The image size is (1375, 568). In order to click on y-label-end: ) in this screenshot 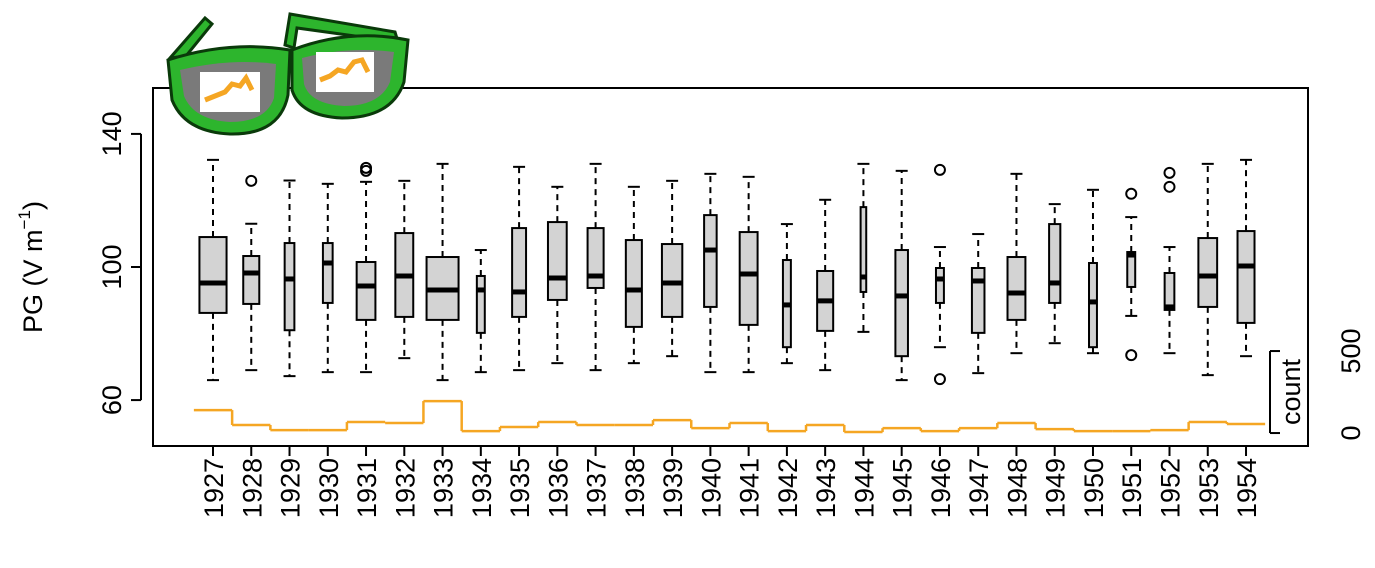, I will do `click(33, 205)`.